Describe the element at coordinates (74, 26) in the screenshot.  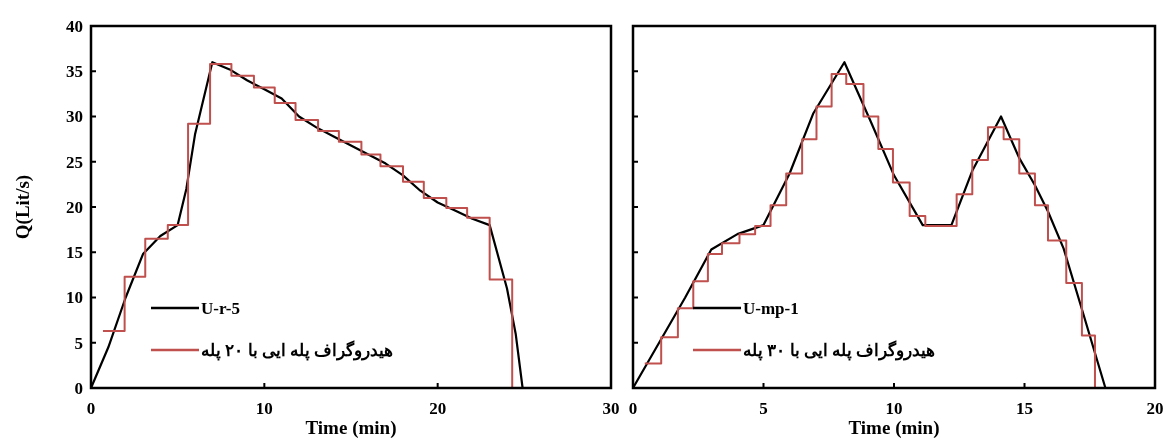
I see `y-tick-label: 40` at that location.